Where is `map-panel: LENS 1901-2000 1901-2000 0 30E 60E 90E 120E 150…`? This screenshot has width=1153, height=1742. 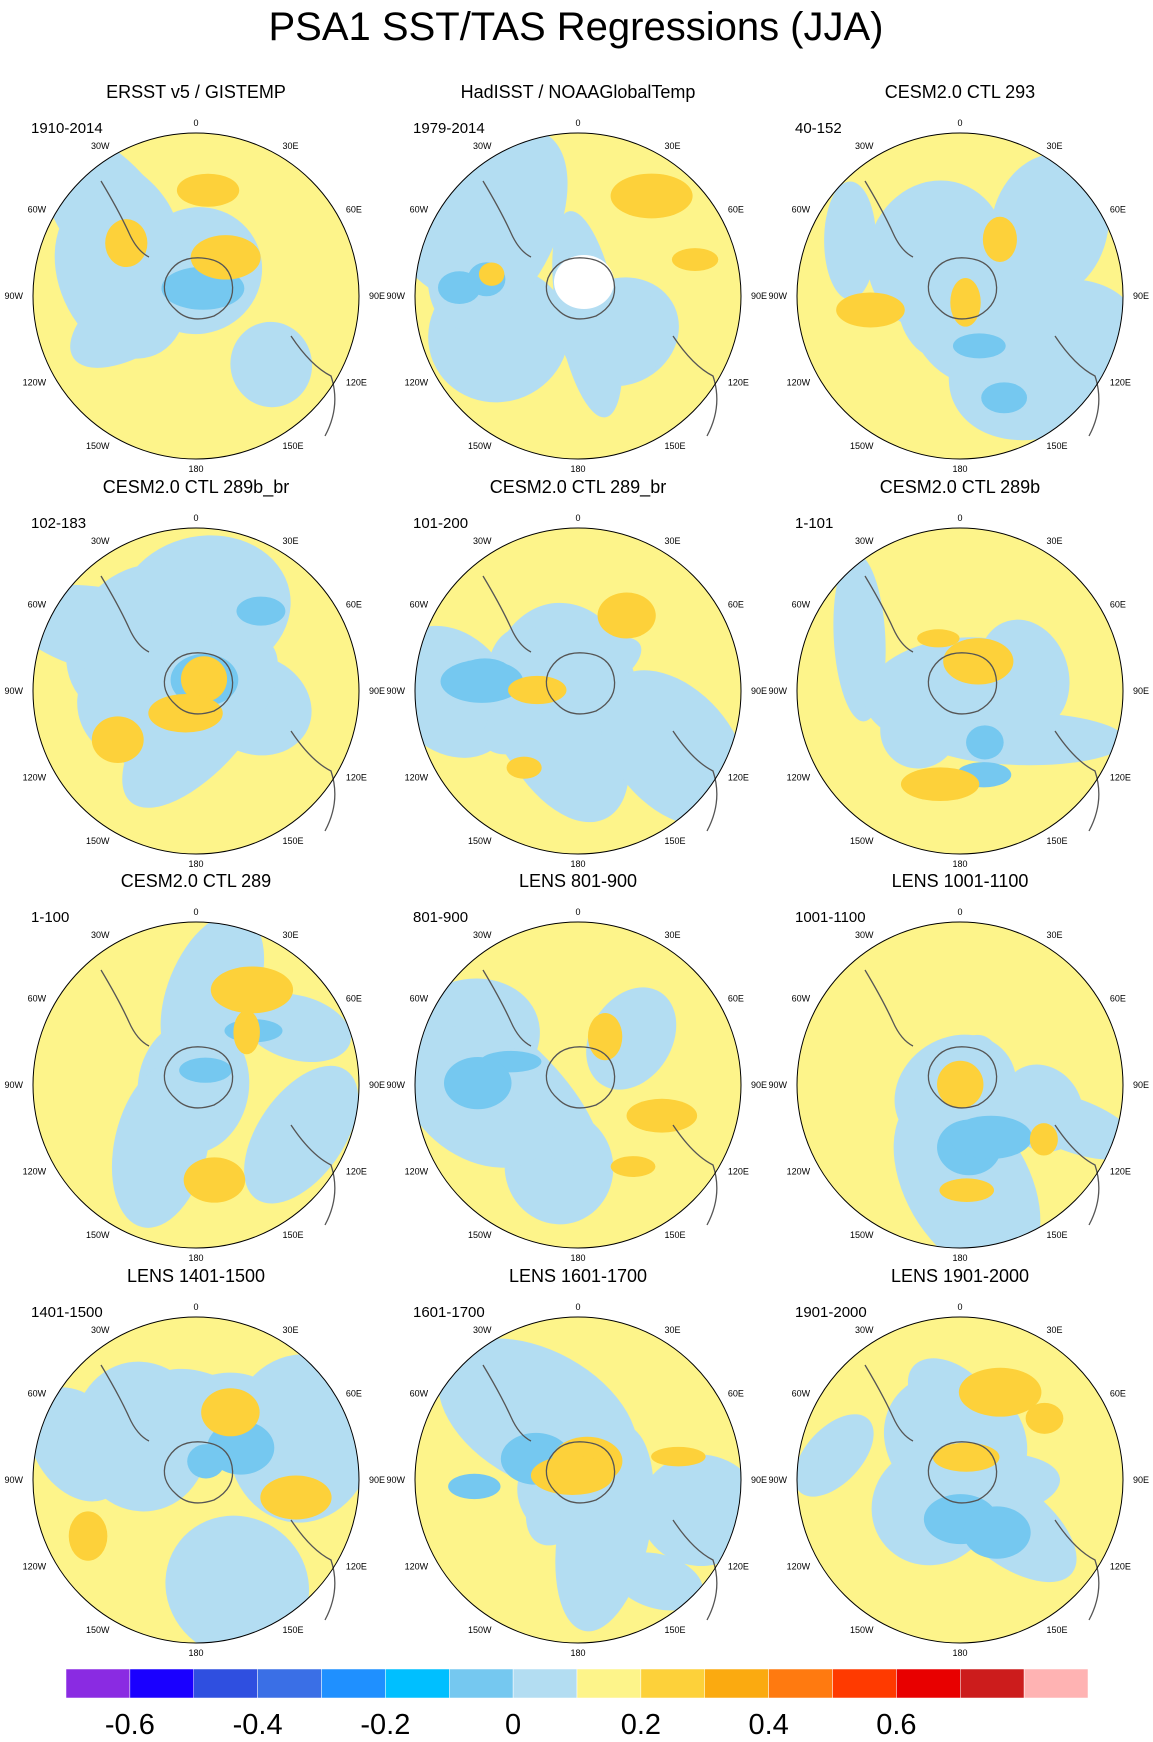 map-panel: LENS 1901-2000 1901-2000 0 30E 60E 90E 120E 150… is located at coordinates (958, 1462).